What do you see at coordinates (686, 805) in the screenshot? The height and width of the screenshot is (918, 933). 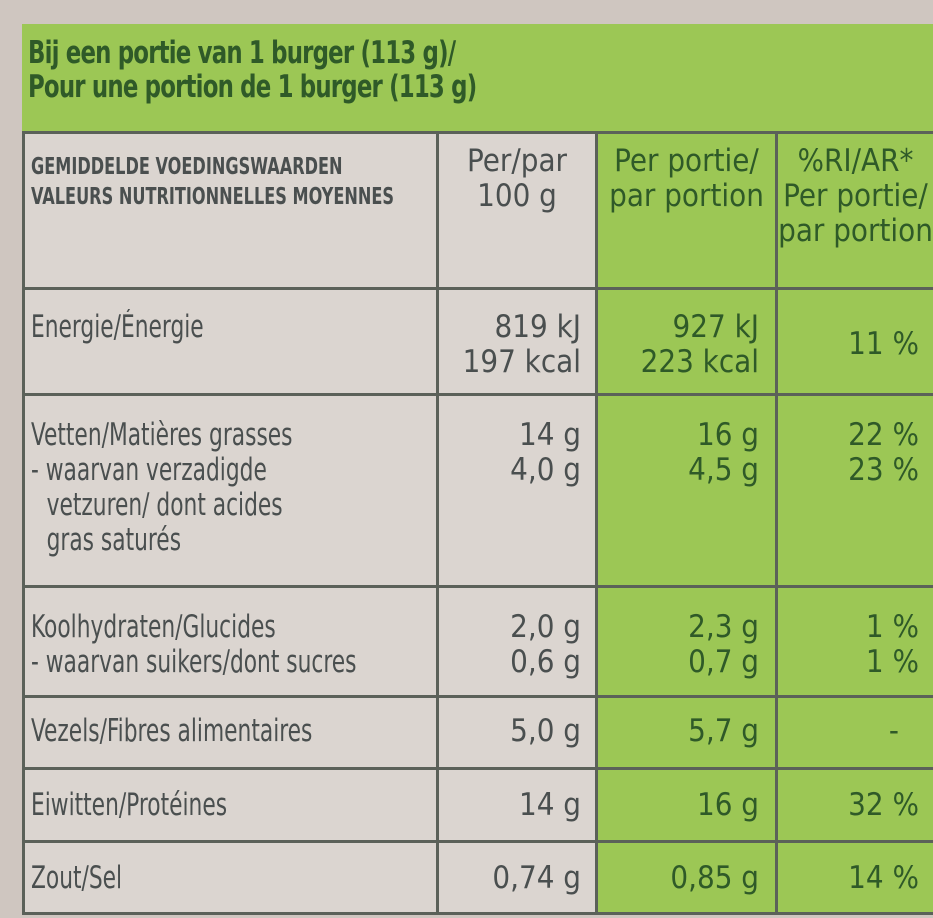 I see `protein-portion: 16 g` at bounding box center [686, 805].